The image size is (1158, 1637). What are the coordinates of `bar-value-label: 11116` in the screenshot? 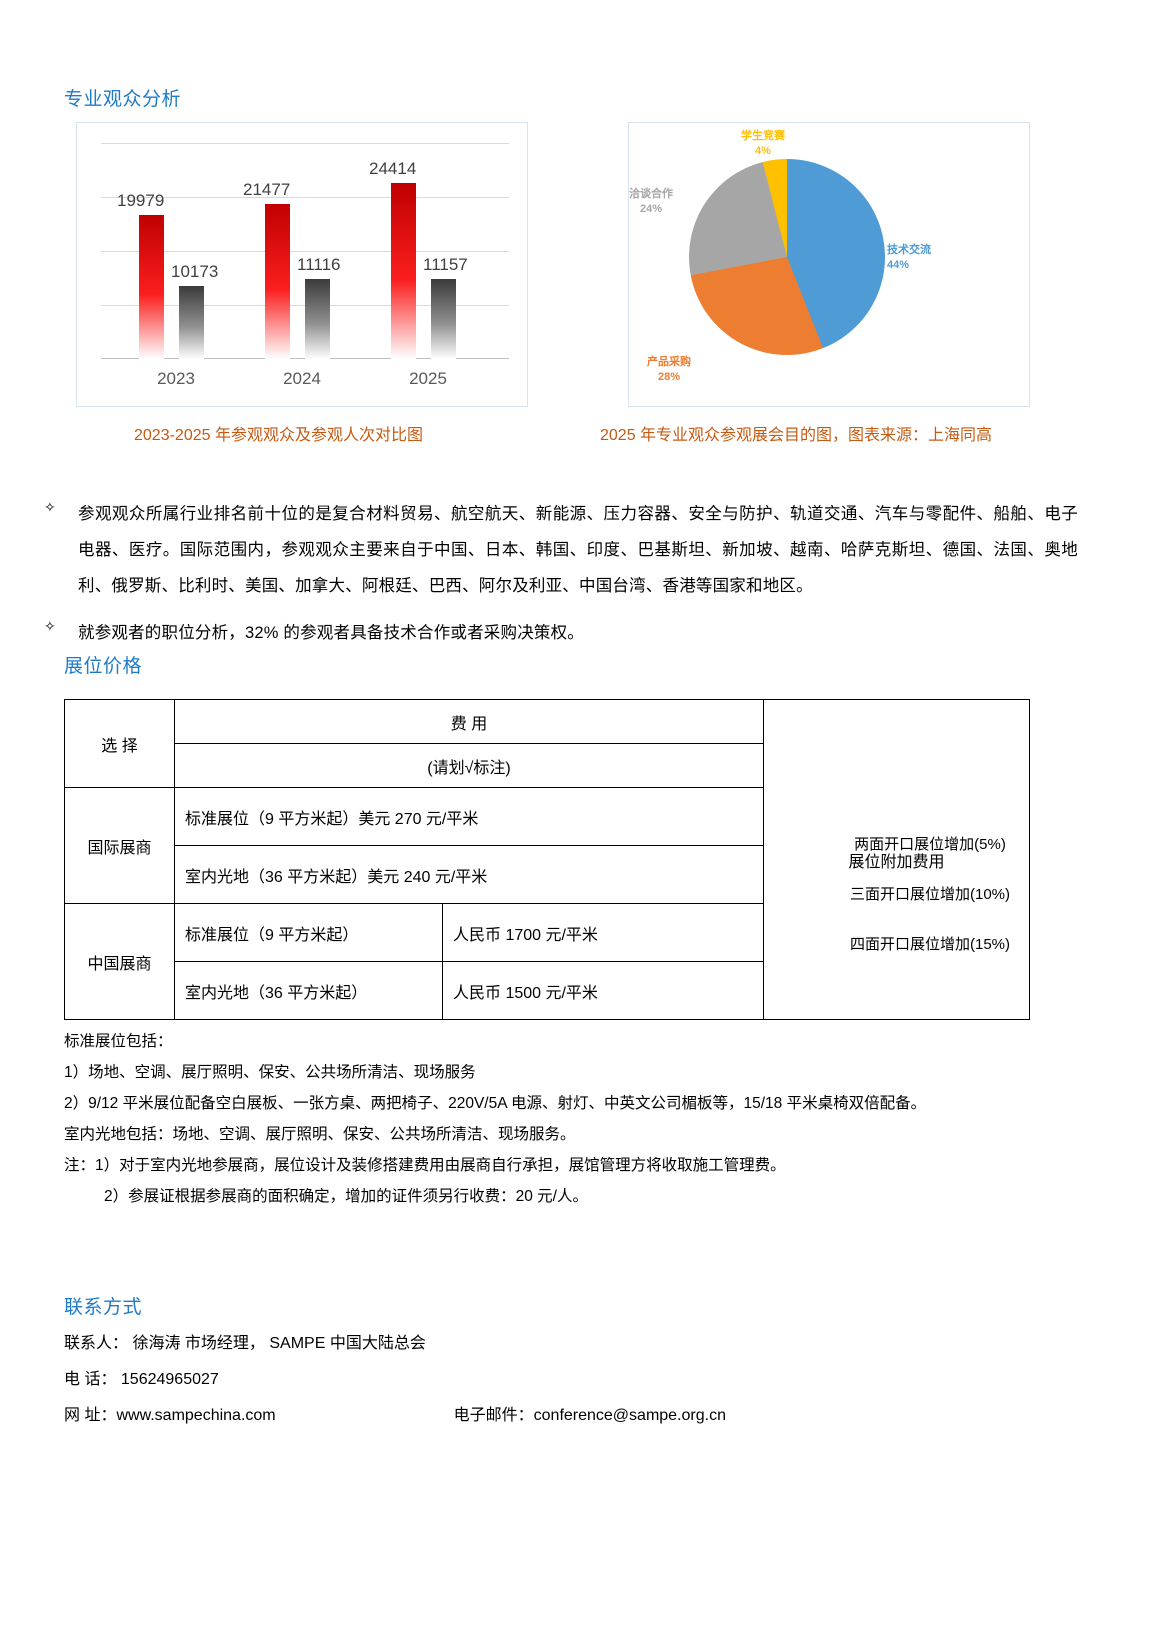 It's located at (319, 264).